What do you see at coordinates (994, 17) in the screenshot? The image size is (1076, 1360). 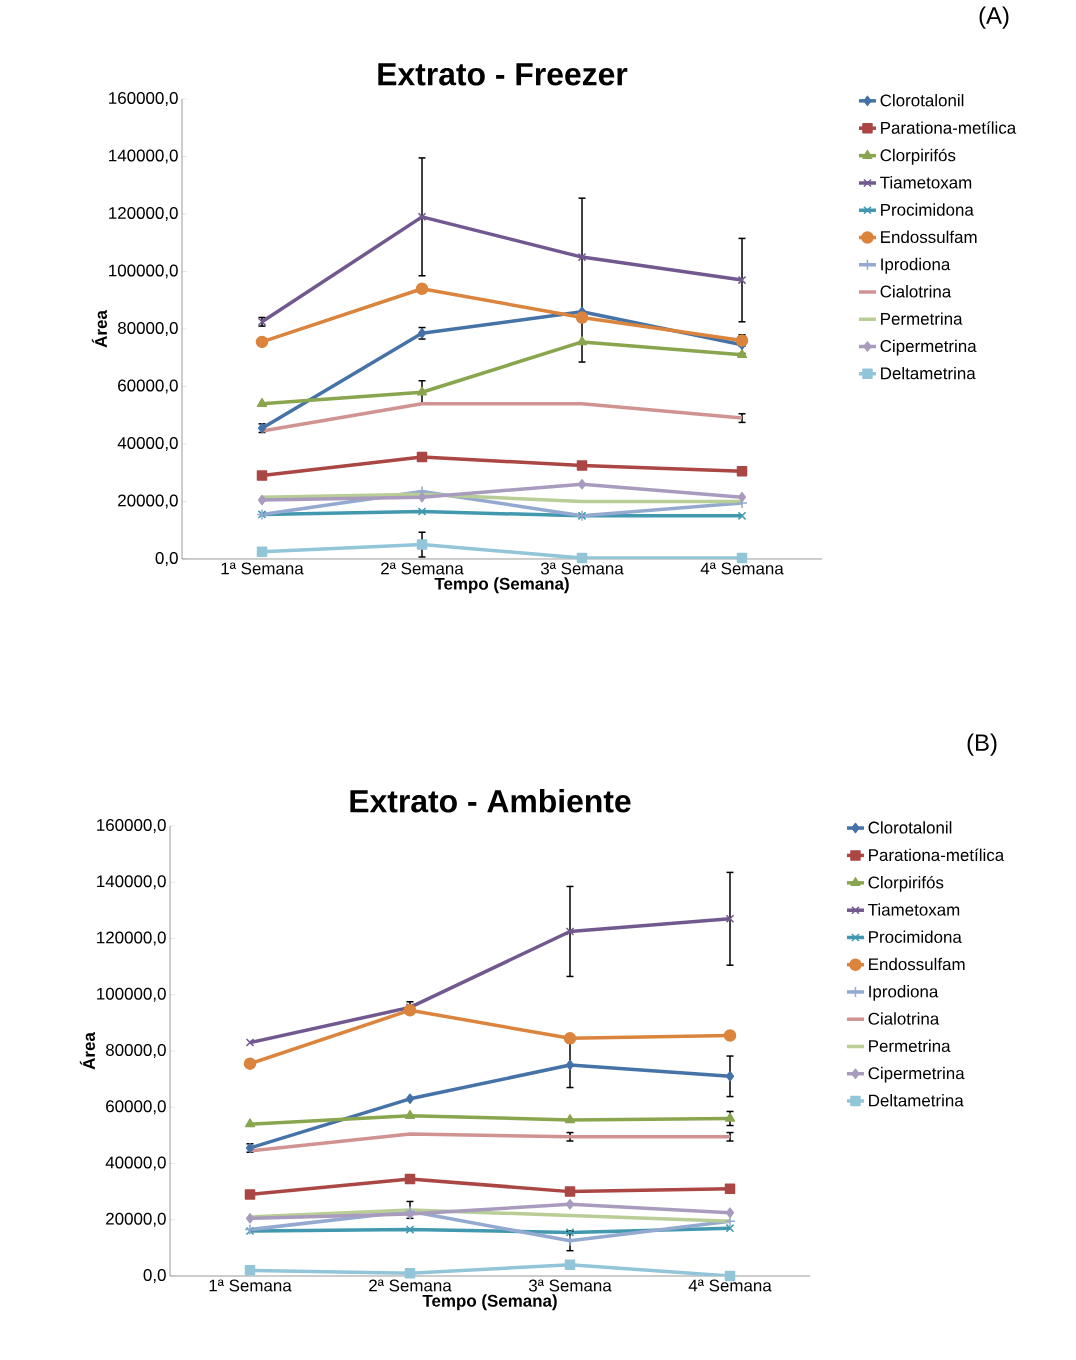 I see `text: (A)` at bounding box center [994, 17].